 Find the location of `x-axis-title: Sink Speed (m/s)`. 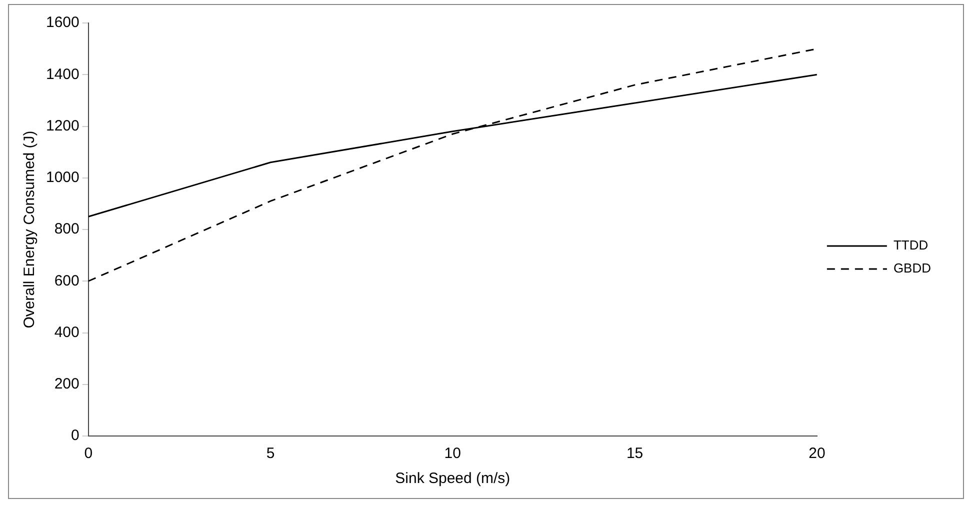

x-axis-title: Sink Speed (m/s) is located at coordinates (452, 479).